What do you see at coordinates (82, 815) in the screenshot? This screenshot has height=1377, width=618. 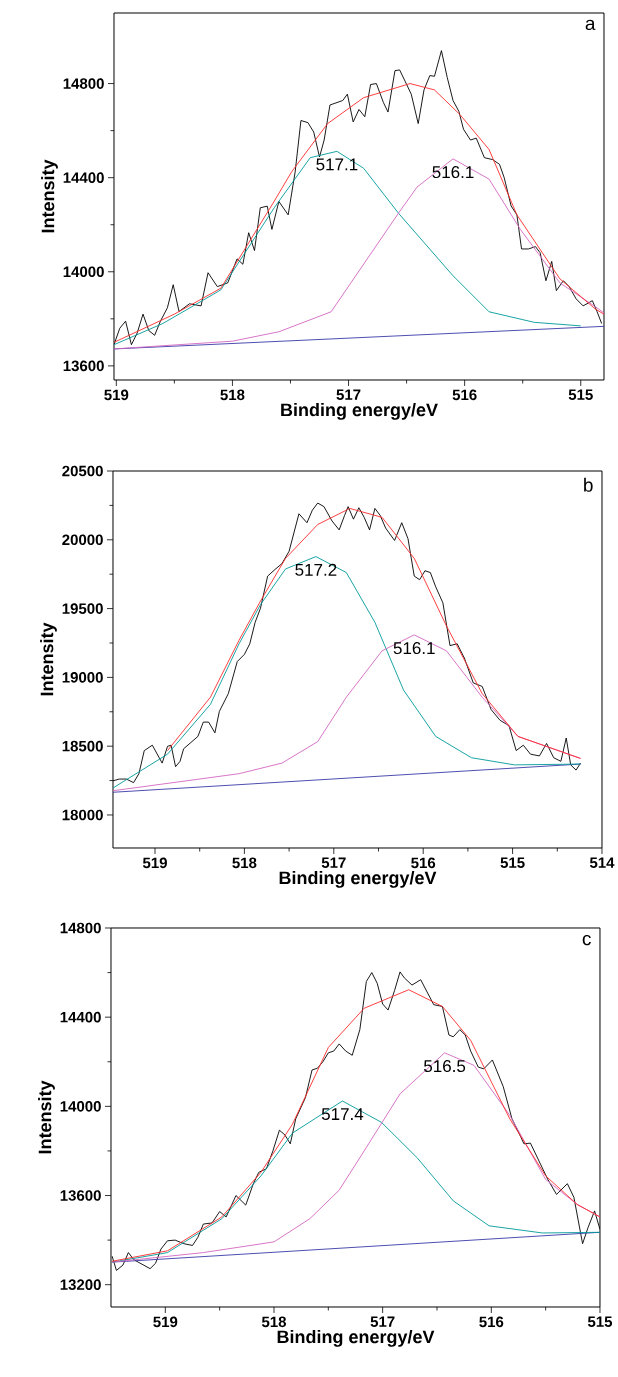 I see `y-tick-label: 18000` at bounding box center [82, 815].